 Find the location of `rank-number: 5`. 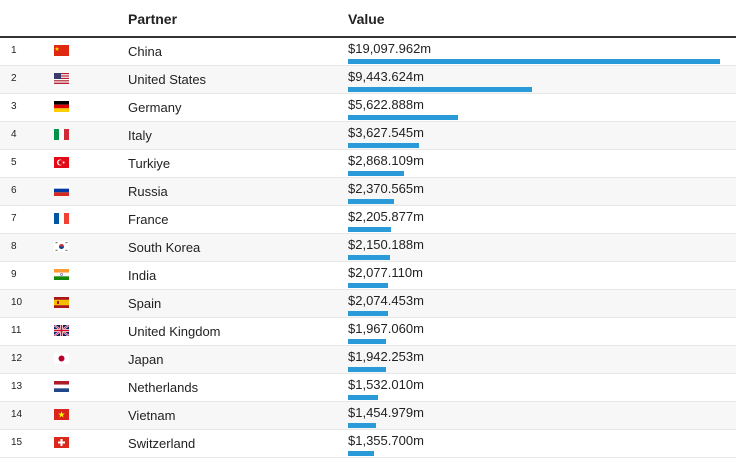

rank-number: 5 is located at coordinates (14, 162).